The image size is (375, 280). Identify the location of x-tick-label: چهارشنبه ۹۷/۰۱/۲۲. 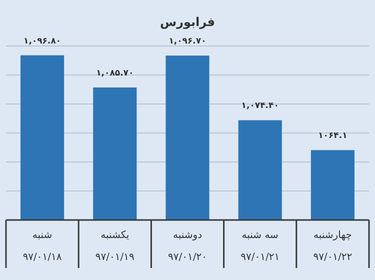
(332, 246).